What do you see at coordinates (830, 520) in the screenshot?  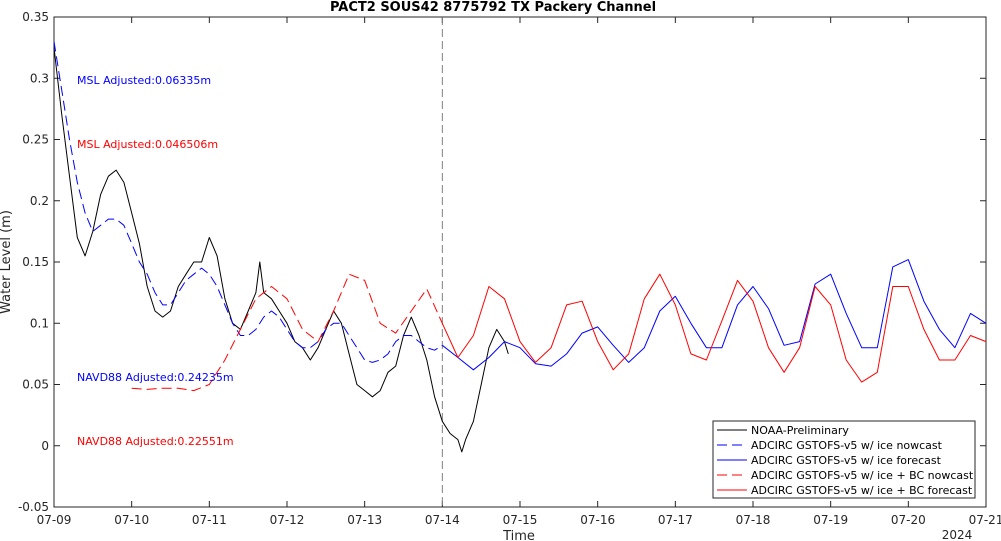 I see `x-tick-label: 07-19` at bounding box center [830, 520].